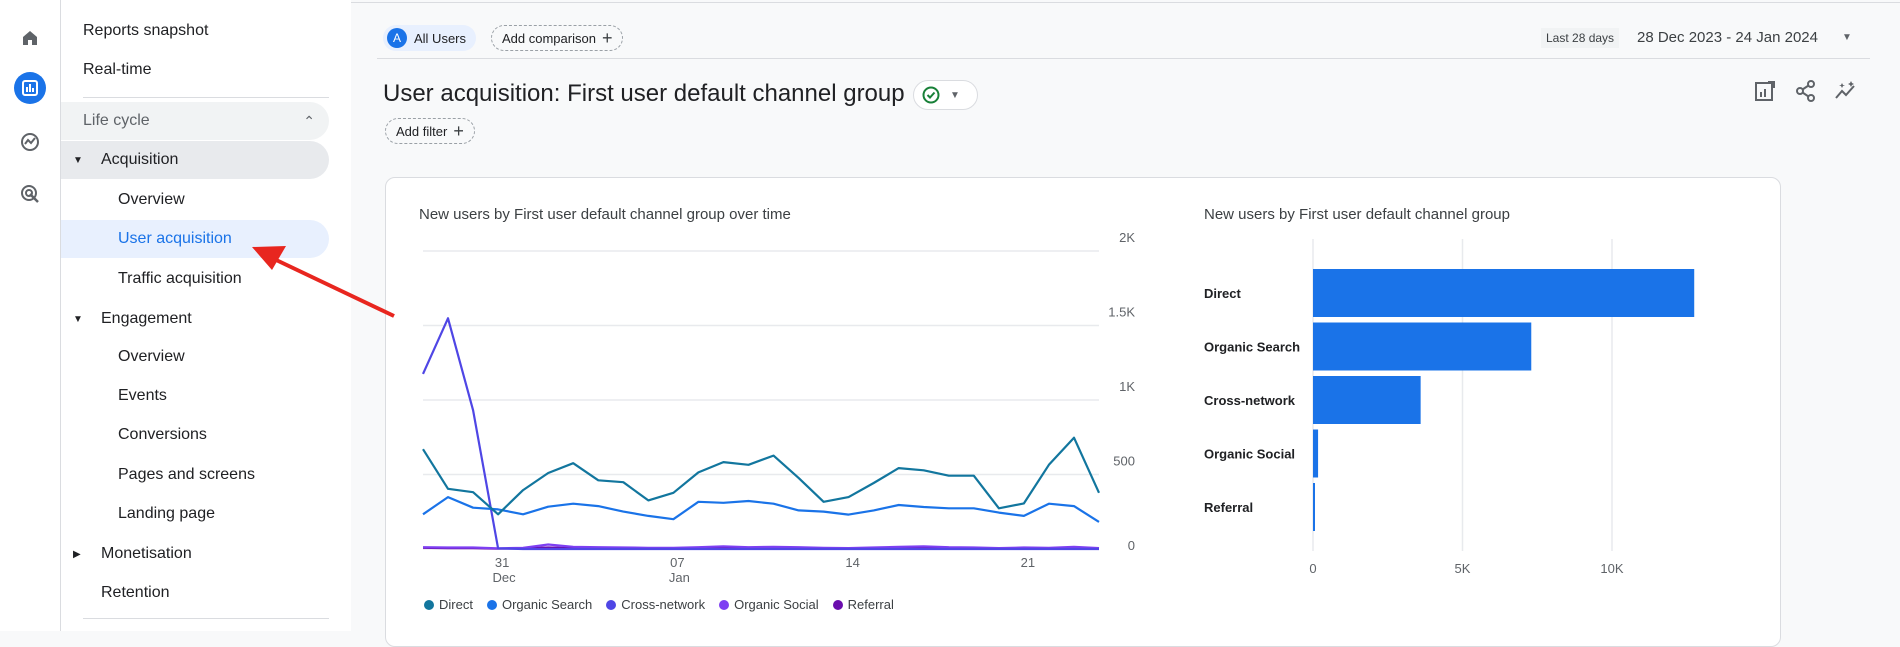 The width and height of the screenshot is (1900, 647). What do you see at coordinates (117, 69) in the screenshot?
I see `nav-real-time: Real-time` at bounding box center [117, 69].